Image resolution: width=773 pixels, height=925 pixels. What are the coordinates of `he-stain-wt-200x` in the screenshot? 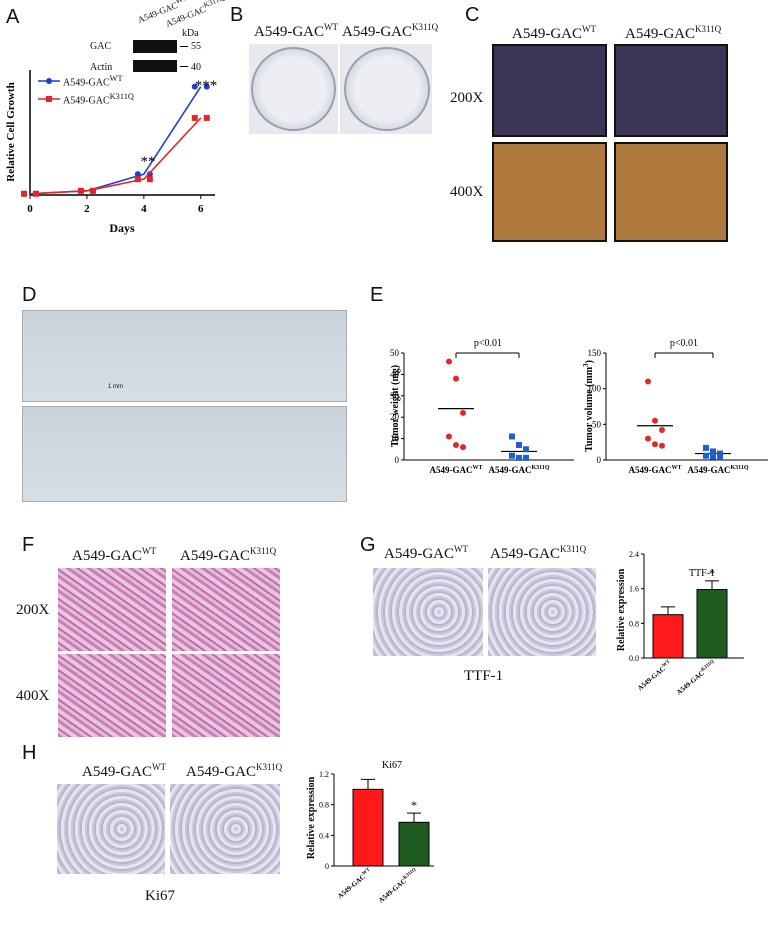 It's located at (112, 609).